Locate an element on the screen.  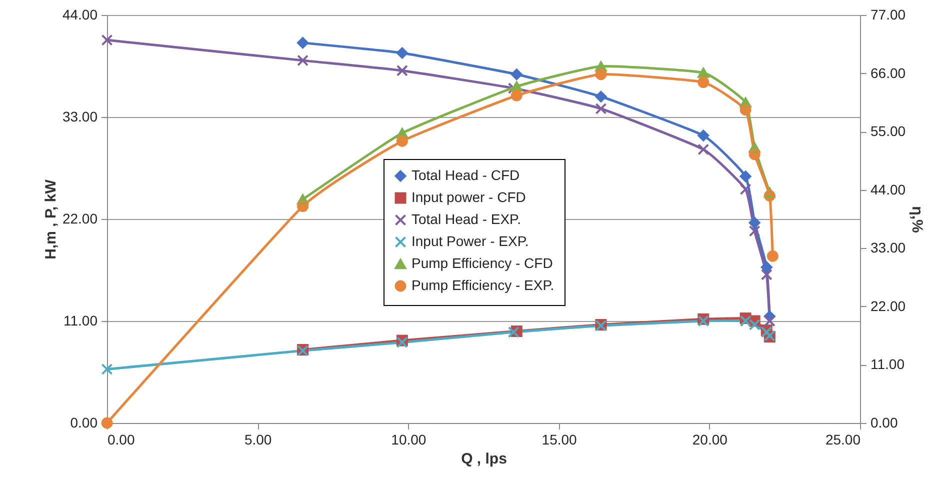
y2-tick-label: 44.00 is located at coordinates (888, 189).